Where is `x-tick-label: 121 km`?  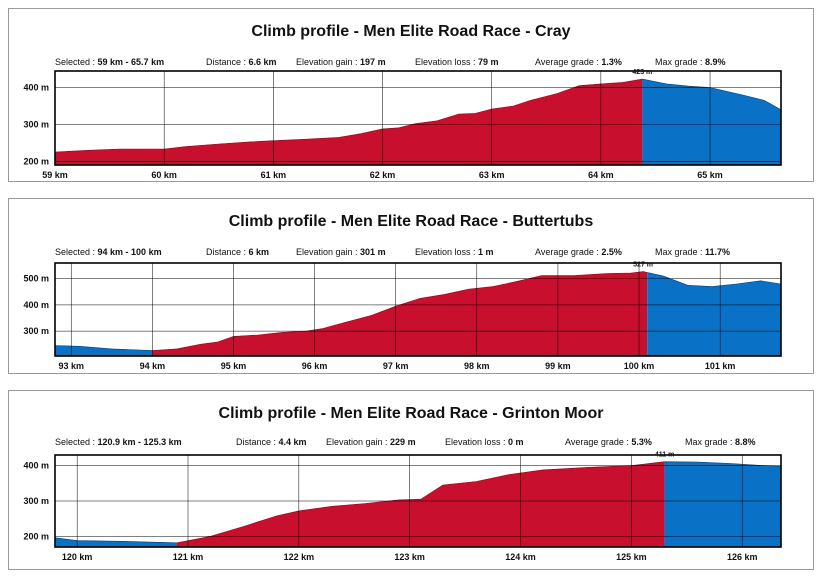
x-tick-label: 121 km is located at coordinates (188, 557).